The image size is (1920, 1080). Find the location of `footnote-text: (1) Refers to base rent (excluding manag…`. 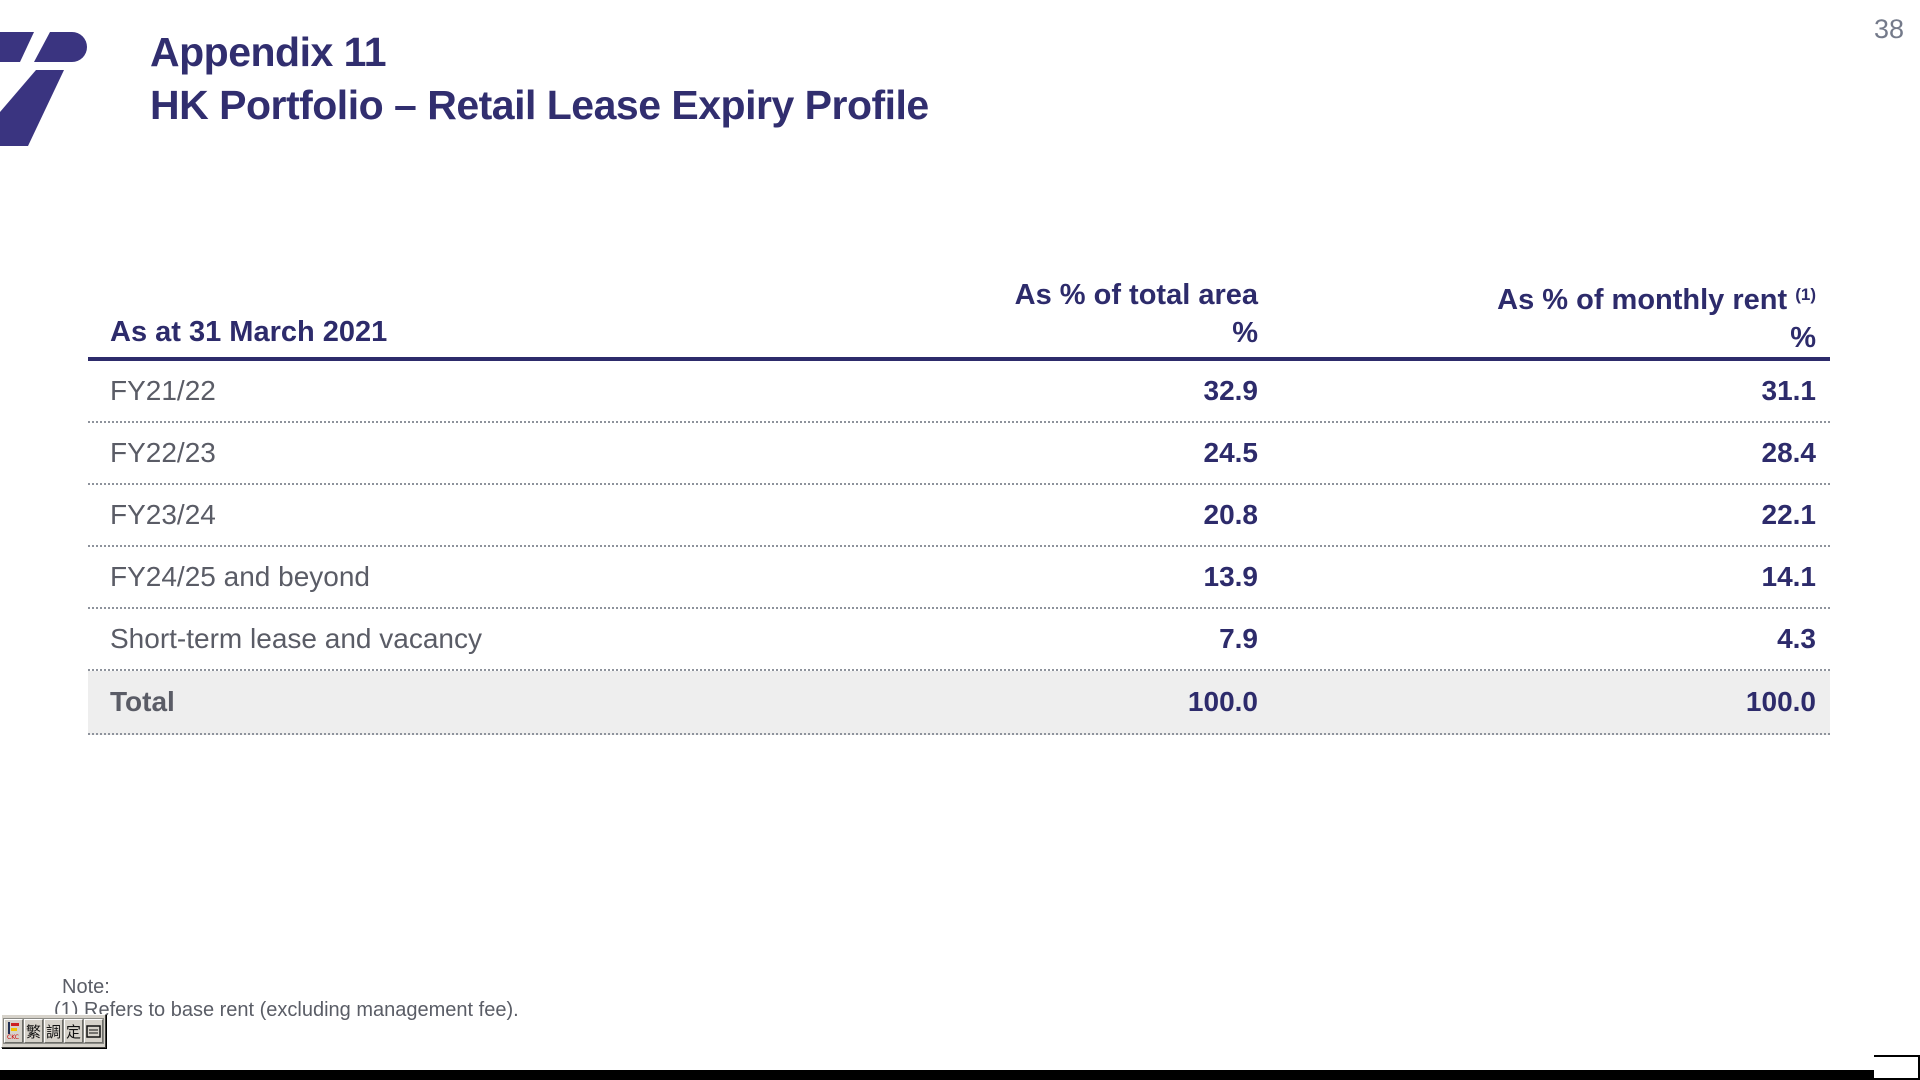

footnote-text: (1) Refers to base rent (excluding manag… is located at coordinates (286, 1010).